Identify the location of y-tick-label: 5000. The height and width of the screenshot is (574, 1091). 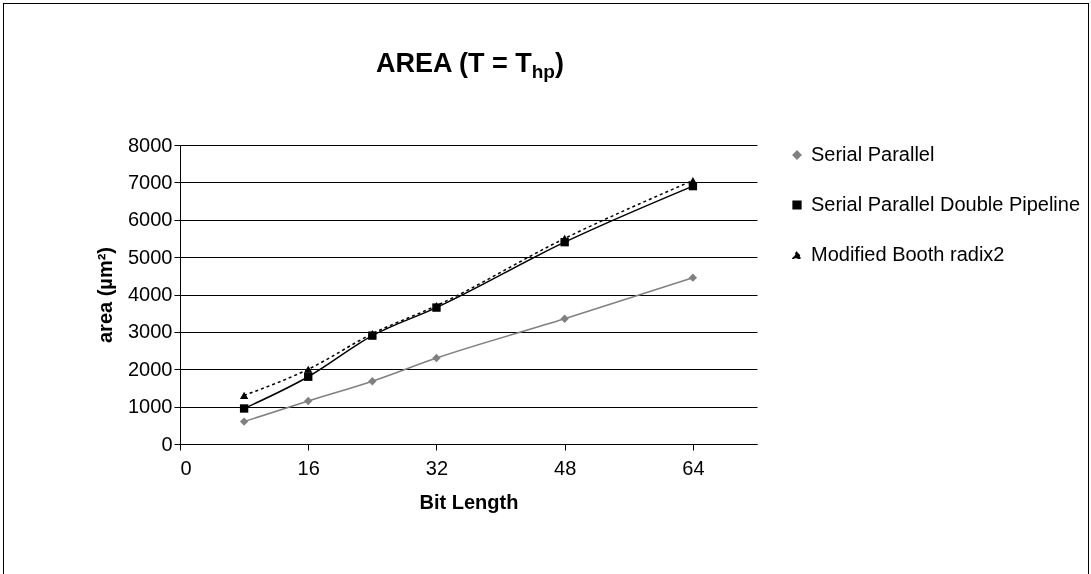
(150, 256).